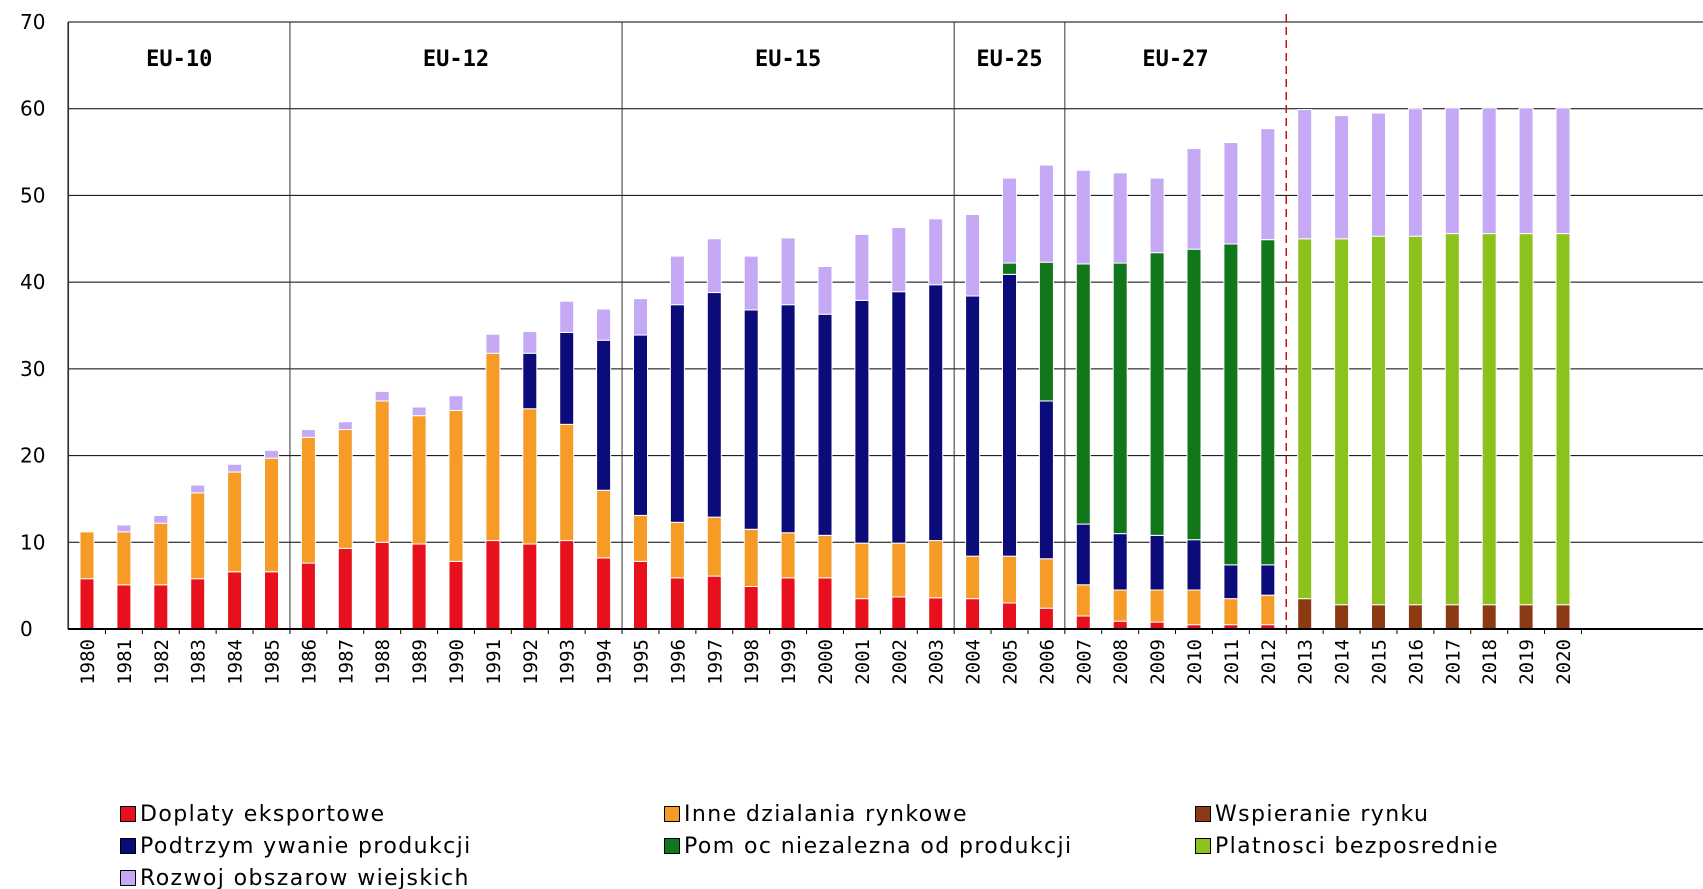 The width and height of the screenshot is (1703, 889). What do you see at coordinates (1564, 662) in the screenshot?
I see `x-tick-label: 2020` at bounding box center [1564, 662].